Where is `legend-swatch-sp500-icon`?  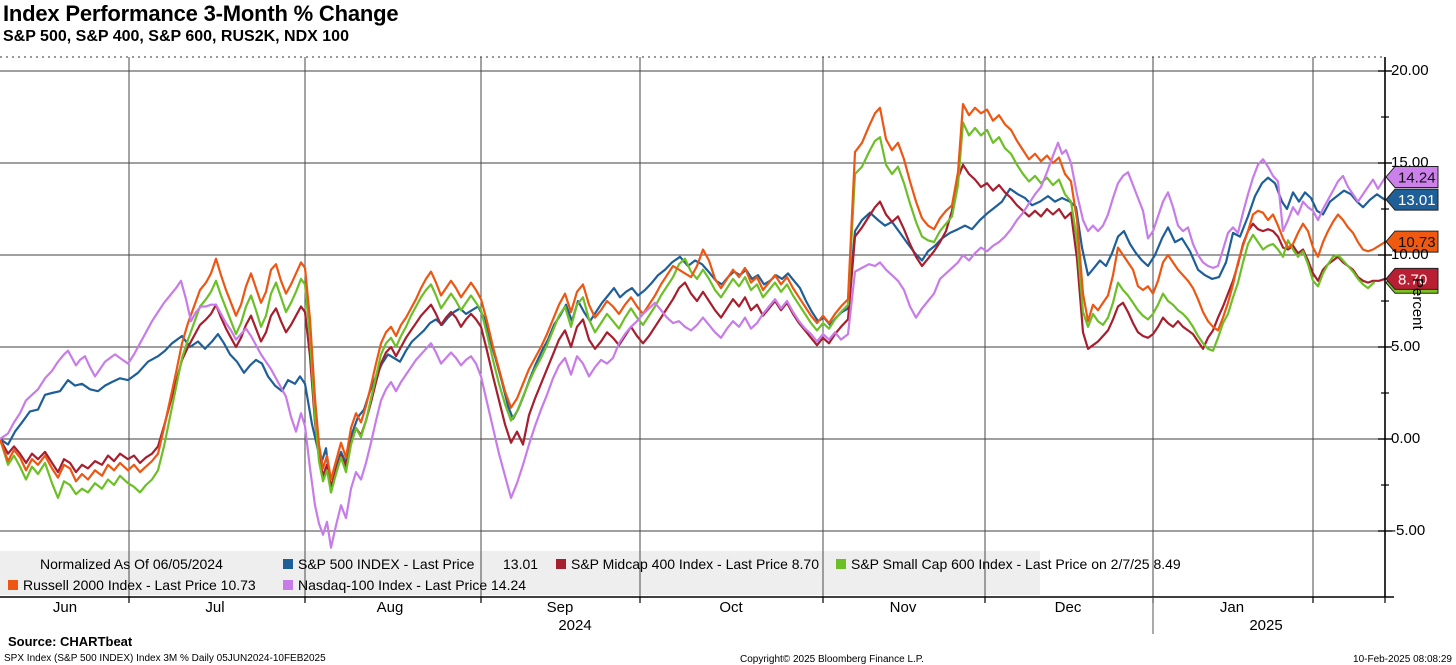
legend-swatch-sp500-icon is located at coordinates (288, 564).